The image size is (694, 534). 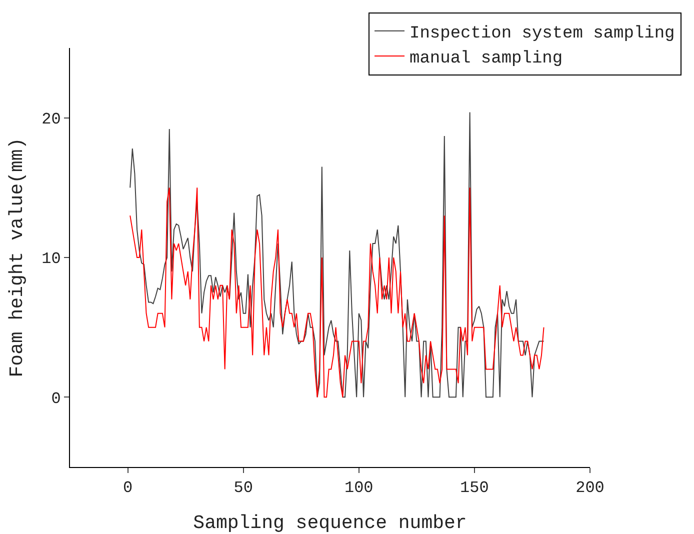 I want to click on legend-label: Inspection system sampling, so click(x=542, y=34).